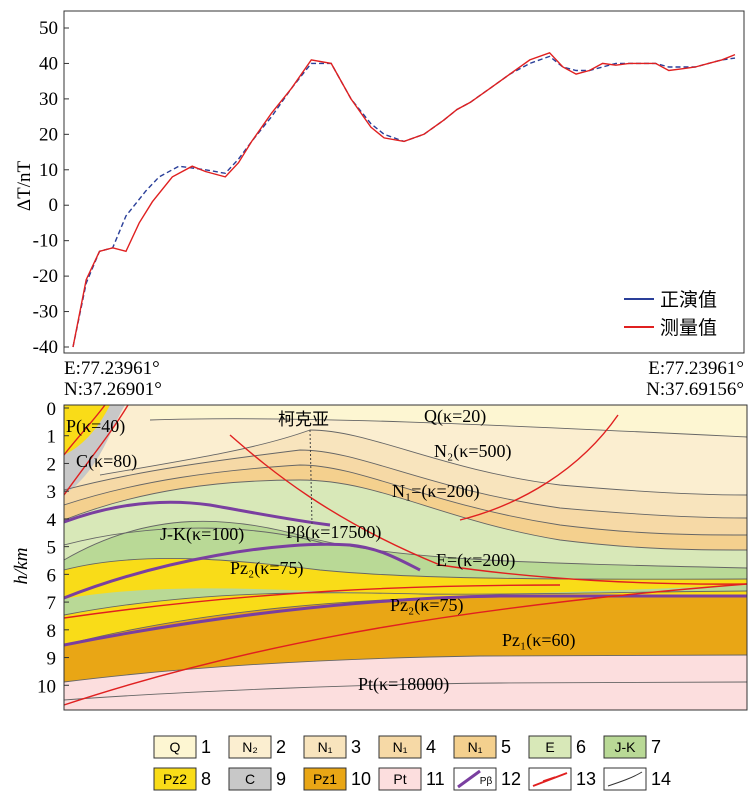 The image size is (750, 797). I want to click on label-pz2-upper: Pz₂(κ=75), so click(267, 568).